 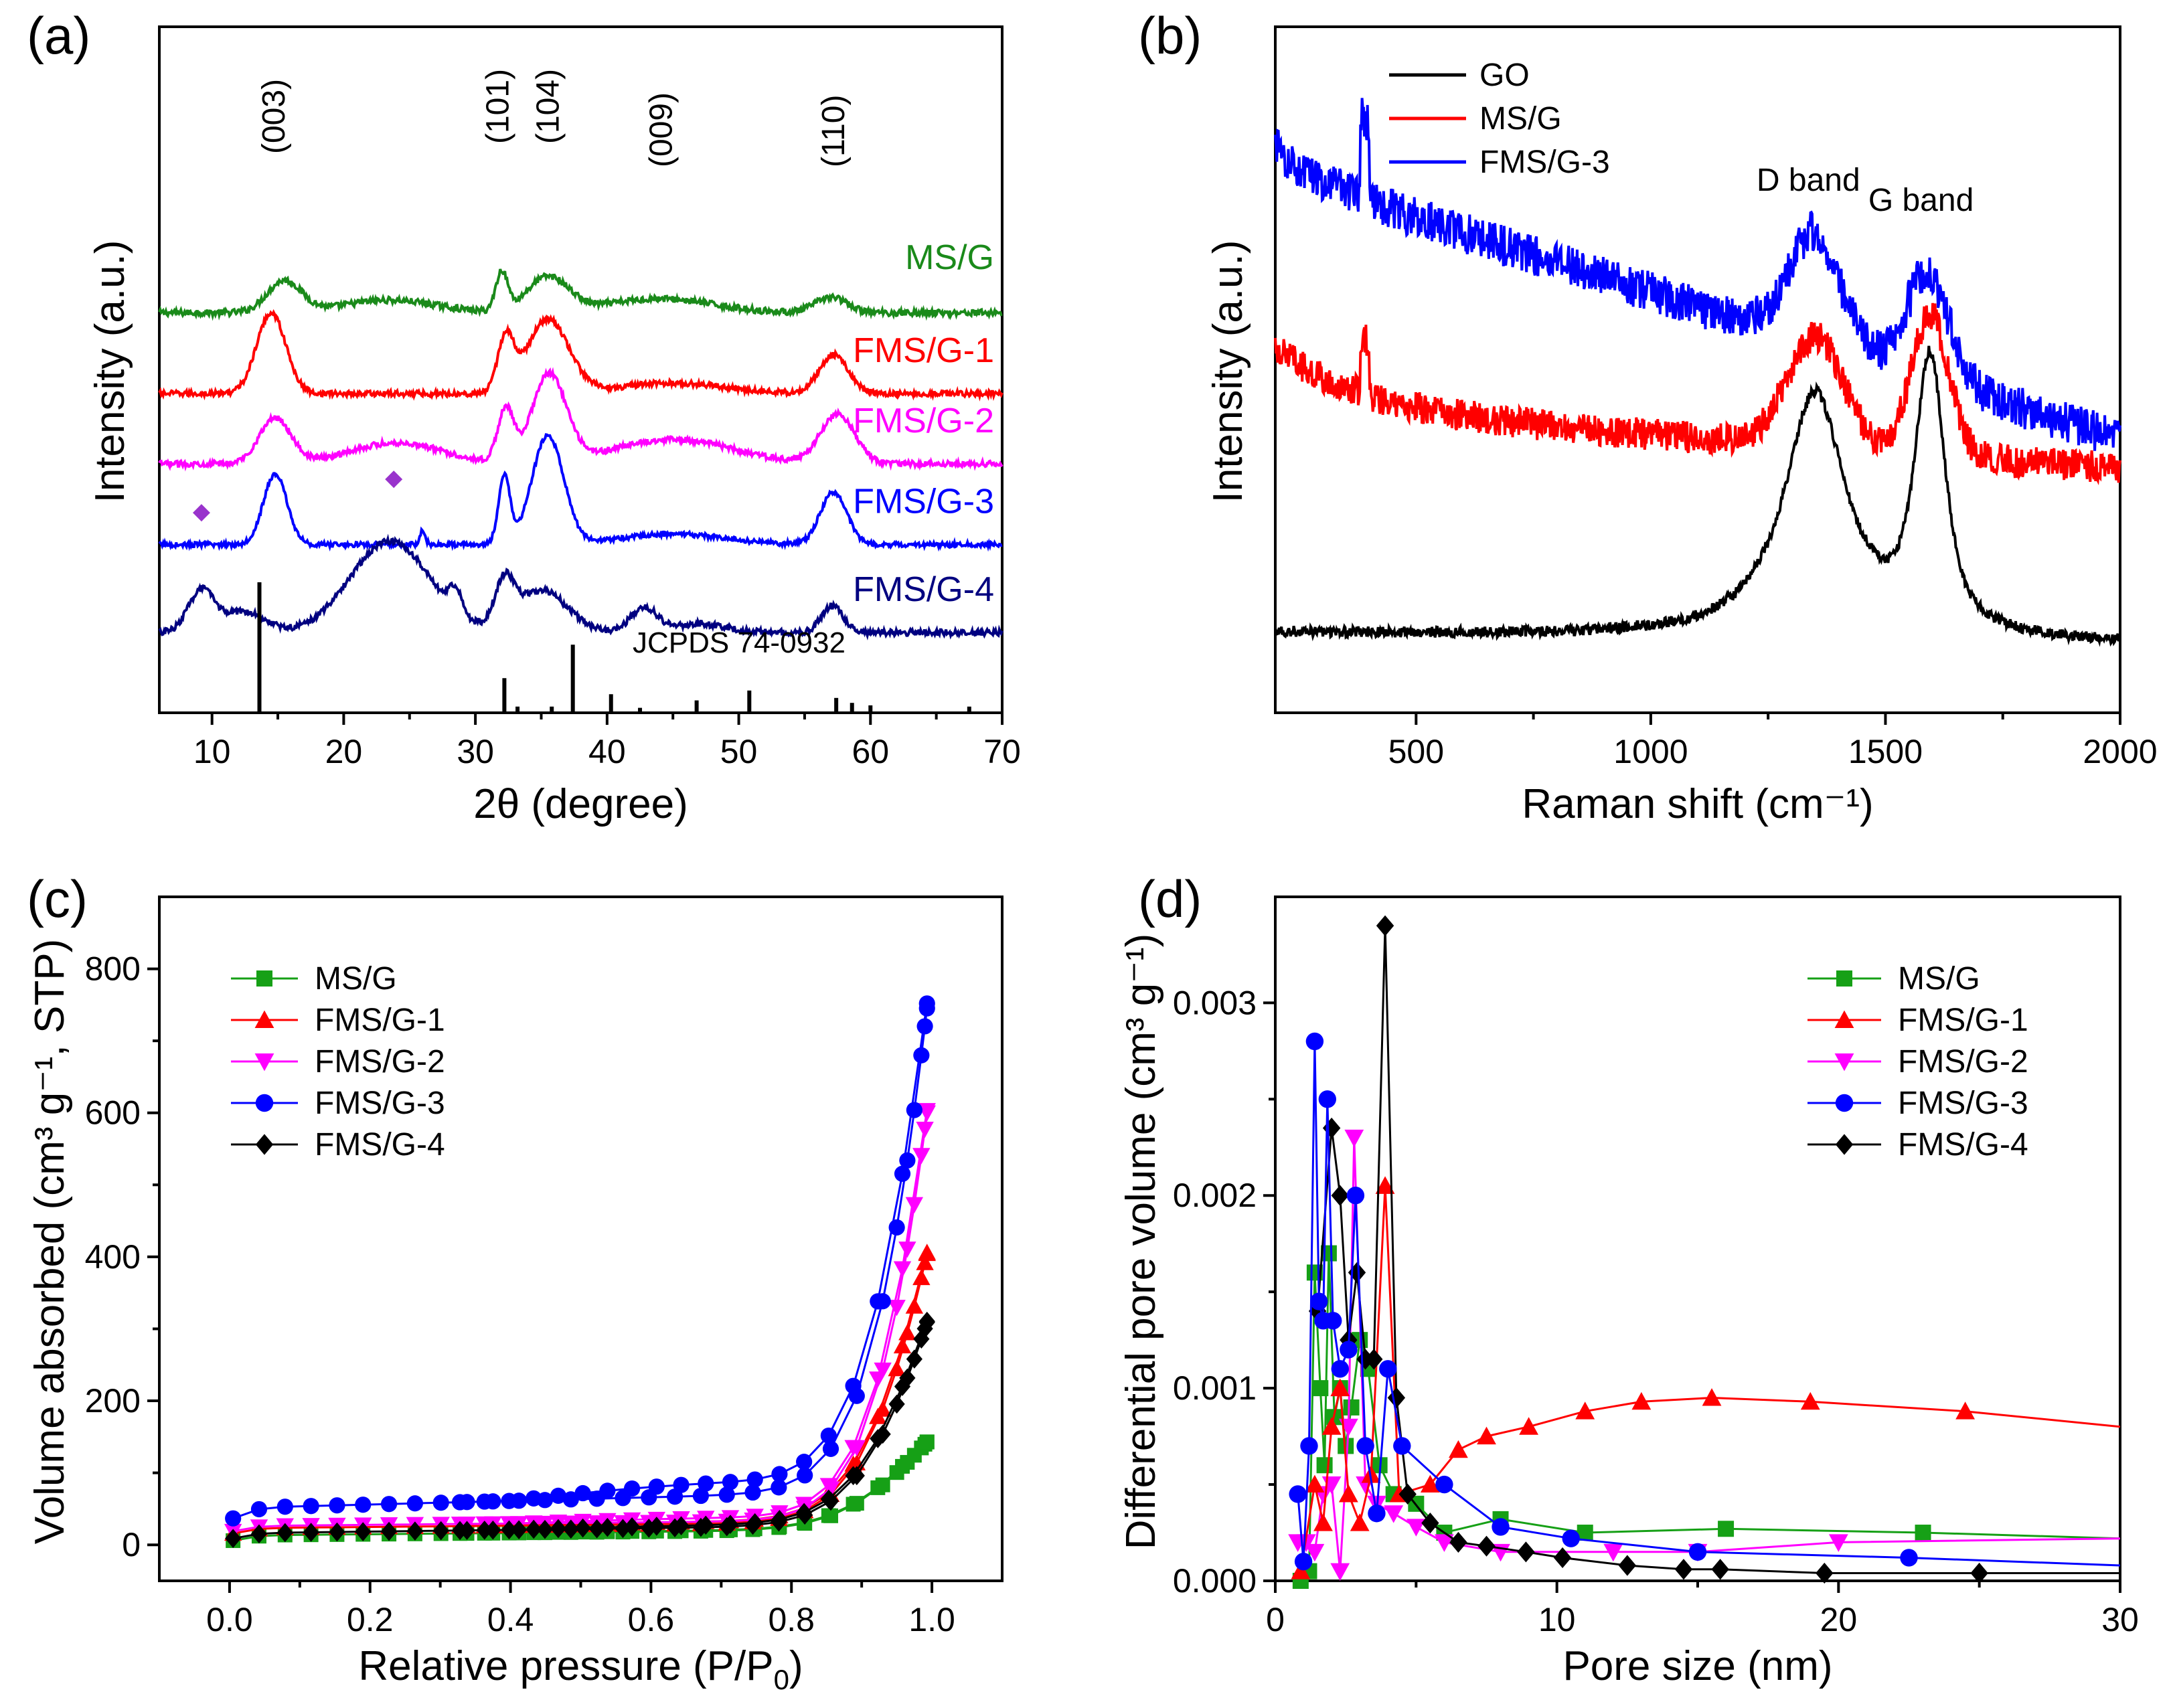 What do you see at coordinates (370, 1620) in the screenshot?
I see `x-tick-label: 0.2` at bounding box center [370, 1620].